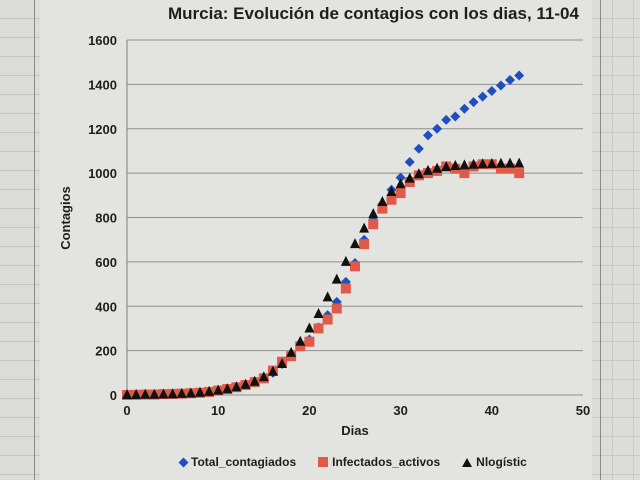 The image size is (640, 480). What do you see at coordinates (492, 410) in the screenshot?
I see `x-tick-label: 40` at bounding box center [492, 410].